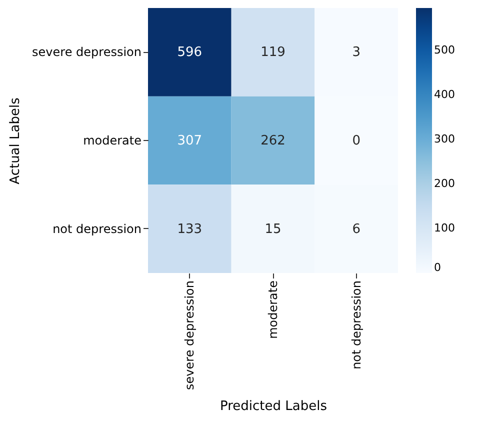 The image size is (487, 448). What do you see at coordinates (356, 52) in the screenshot?
I see `data-label: 3` at bounding box center [356, 52].